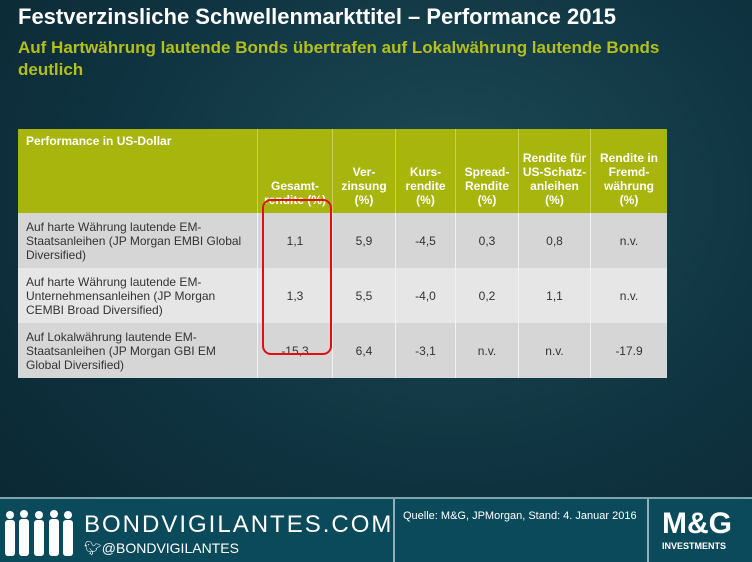 The image size is (752, 562). What do you see at coordinates (364, 350) in the screenshot?
I see `cell: 6,4` at bounding box center [364, 350].